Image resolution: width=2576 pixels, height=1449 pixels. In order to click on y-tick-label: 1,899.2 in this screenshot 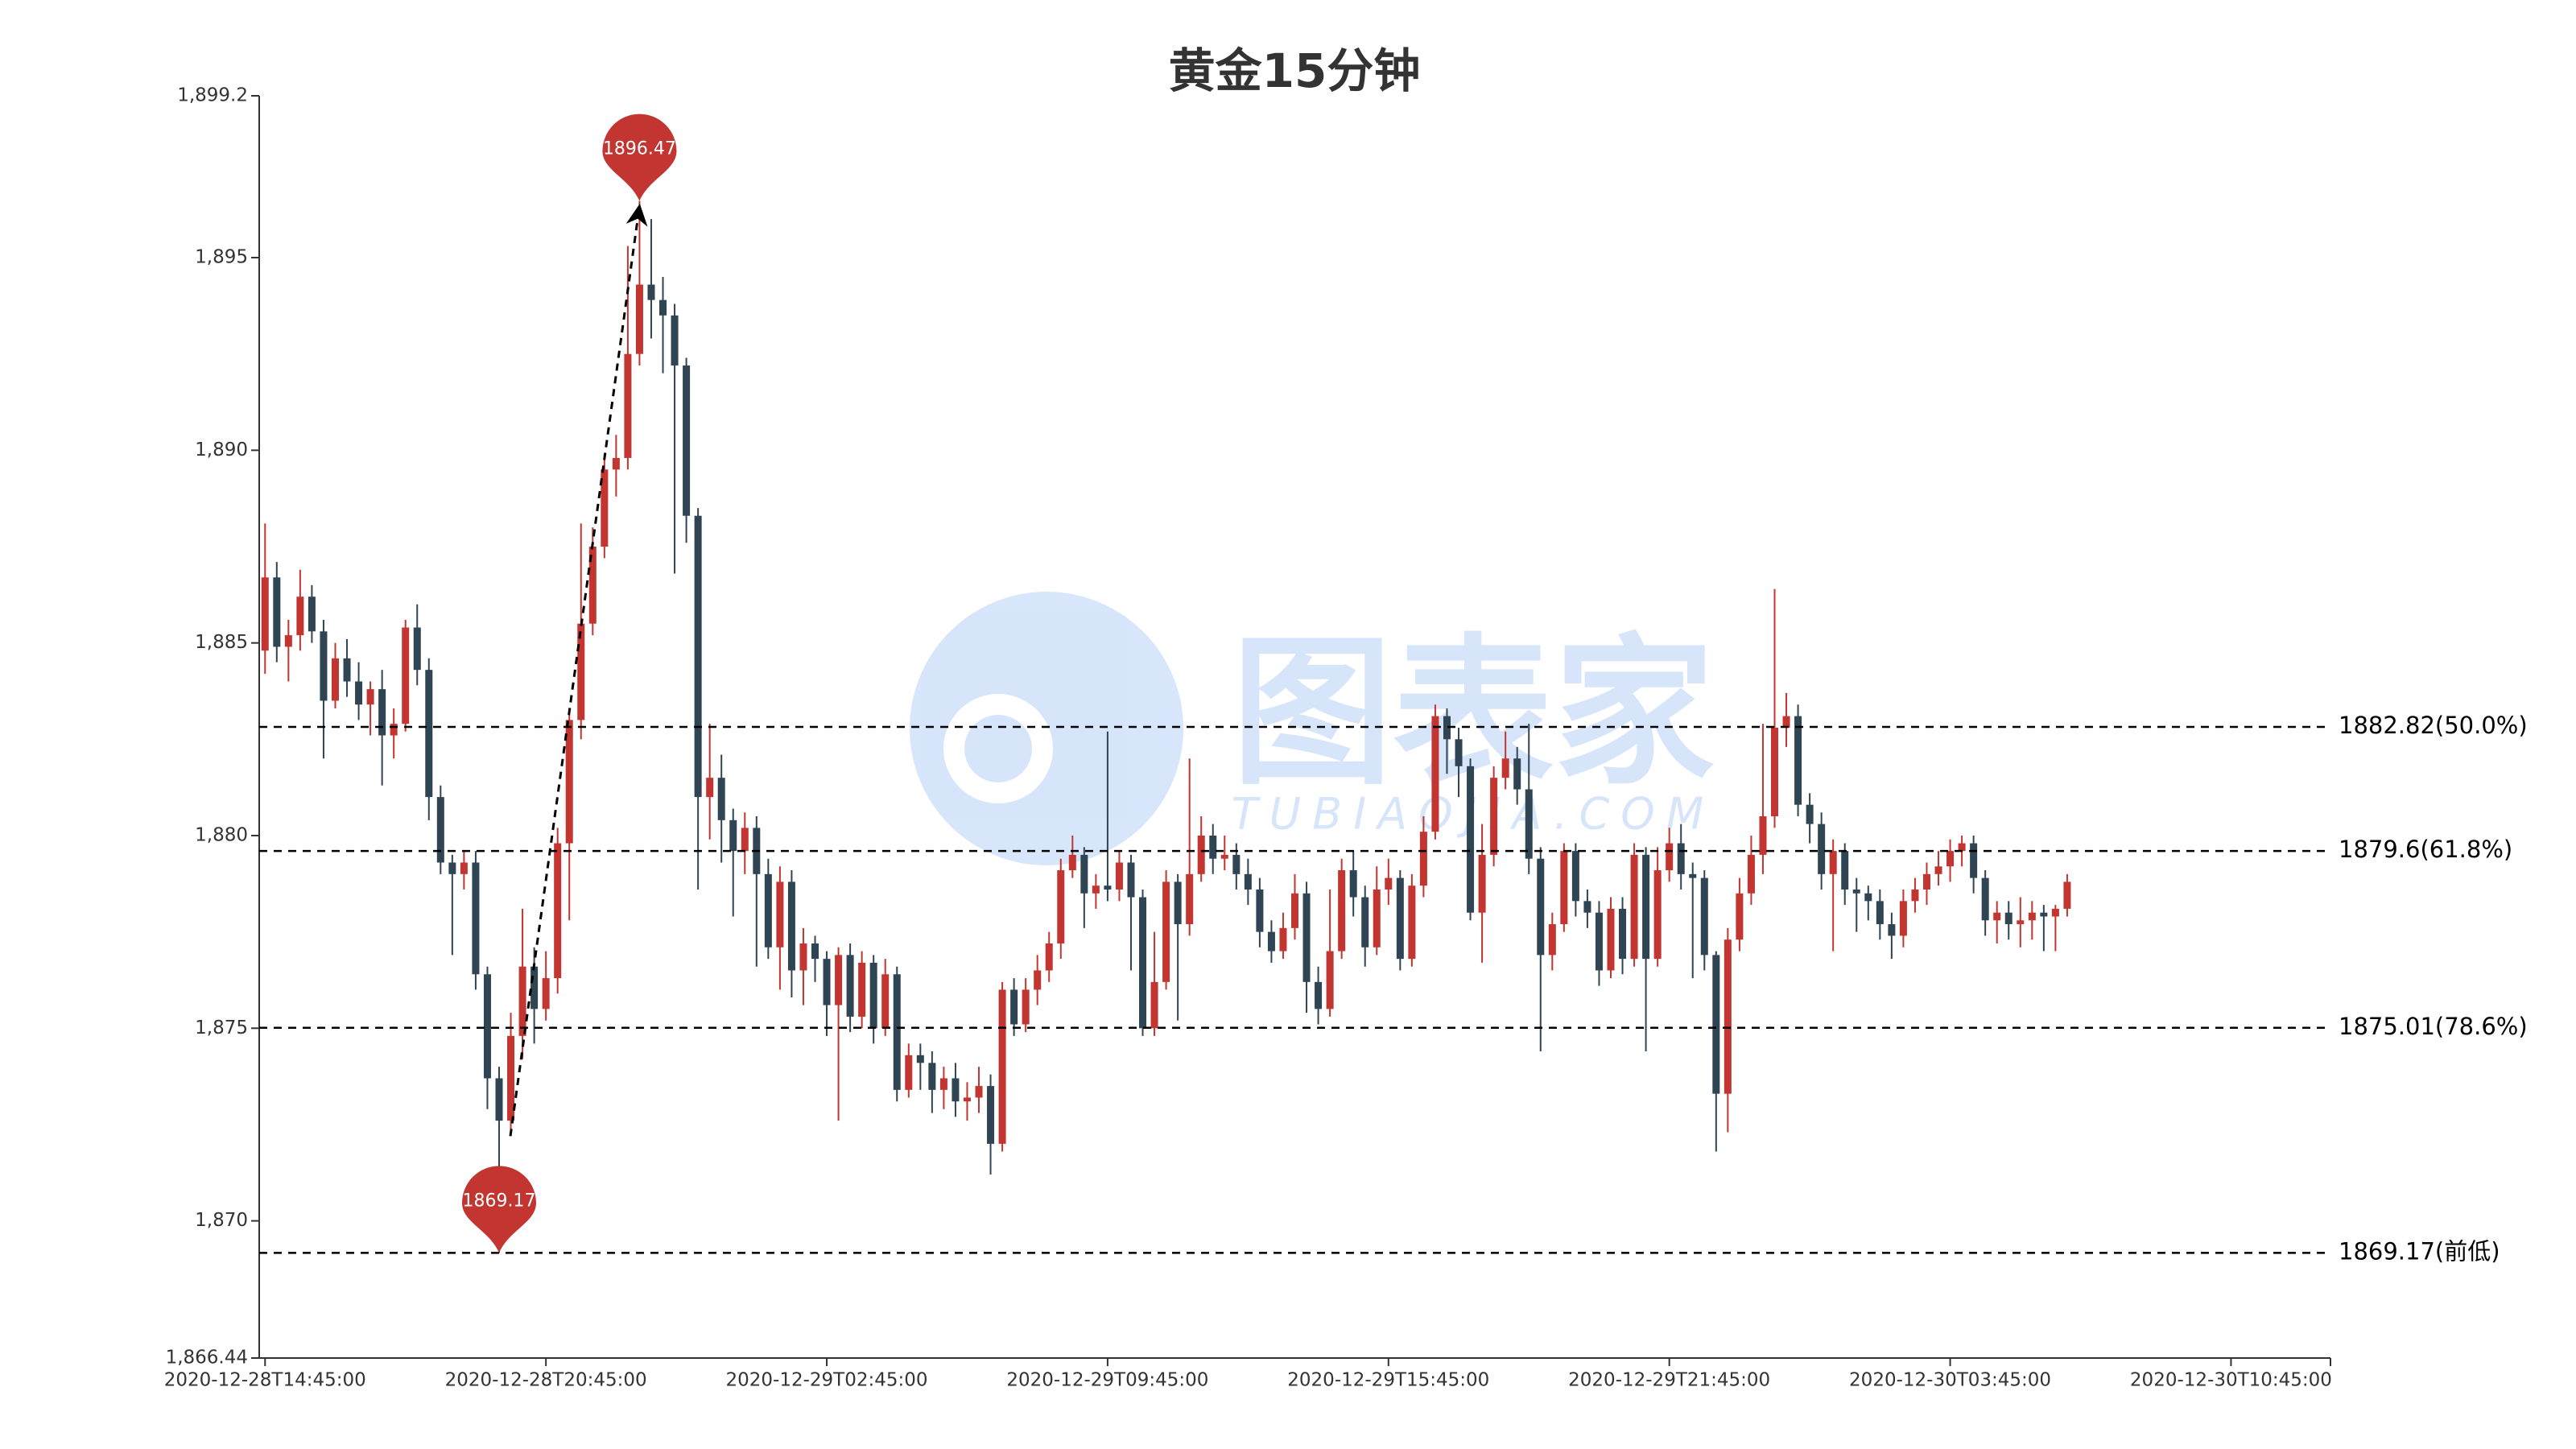, I will do `click(212, 95)`.